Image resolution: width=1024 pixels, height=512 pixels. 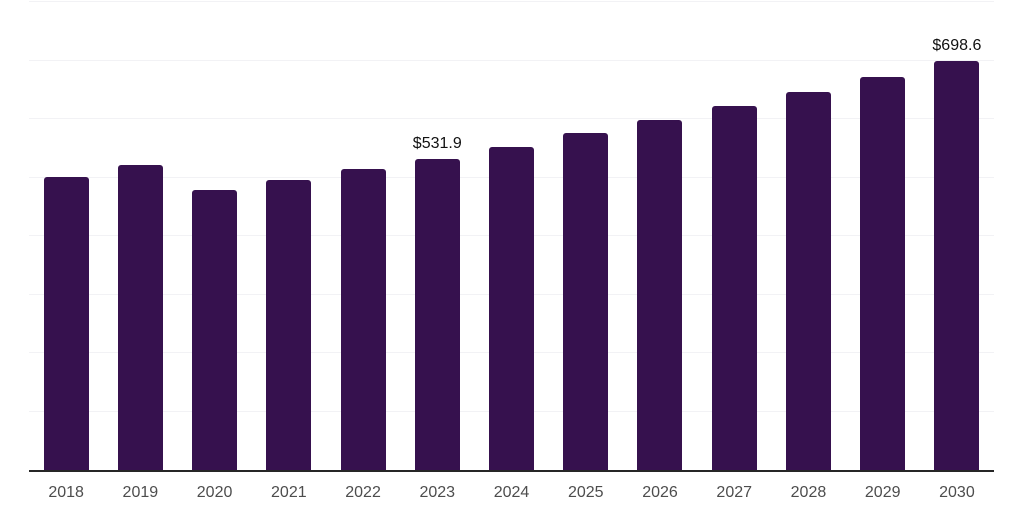 I want to click on bar-2018, so click(x=66, y=323).